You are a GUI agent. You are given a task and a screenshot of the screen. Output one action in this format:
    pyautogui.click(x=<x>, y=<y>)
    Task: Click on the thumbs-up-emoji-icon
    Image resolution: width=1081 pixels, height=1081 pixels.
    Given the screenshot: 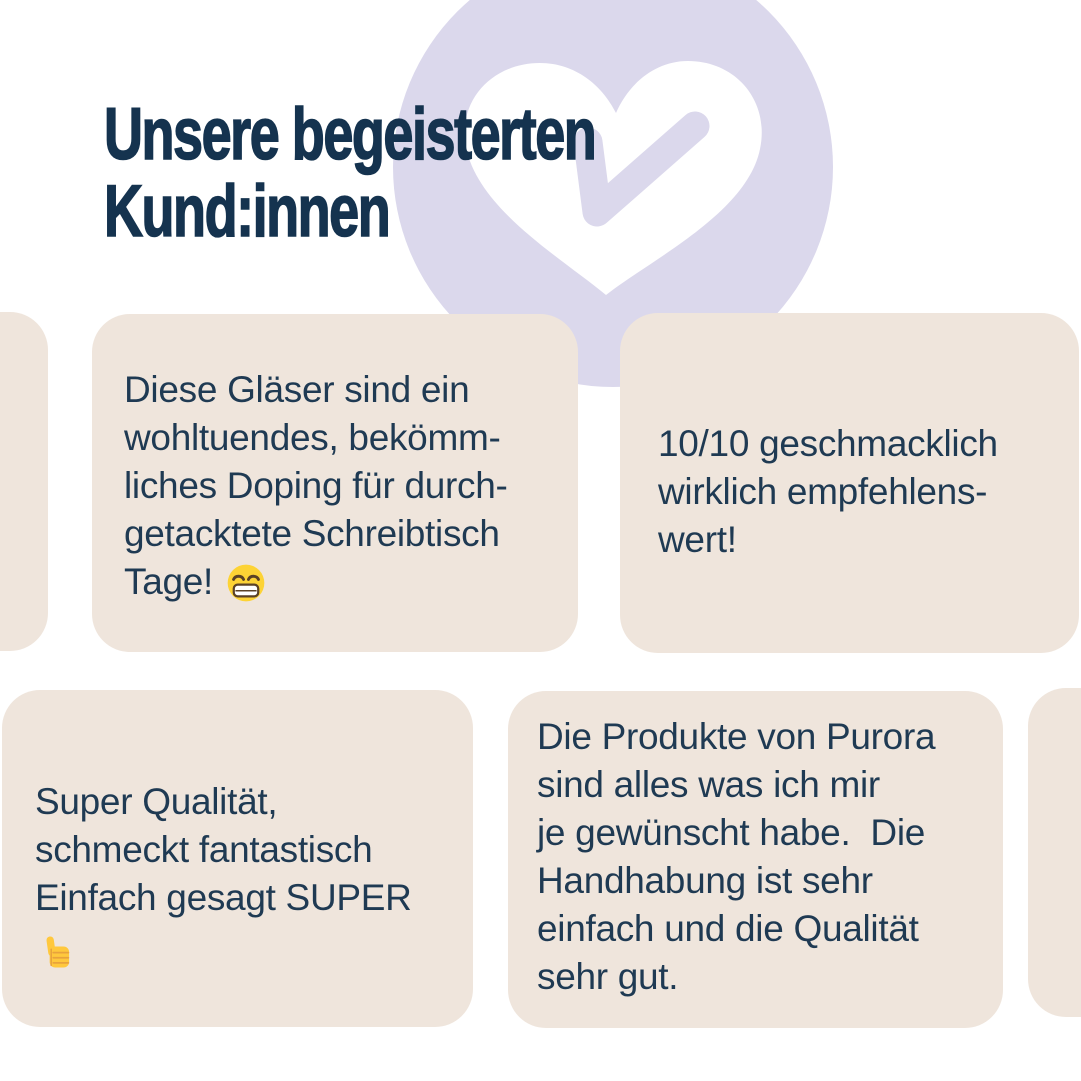 What is the action you would take?
    pyautogui.click(x=55, y=958)
    